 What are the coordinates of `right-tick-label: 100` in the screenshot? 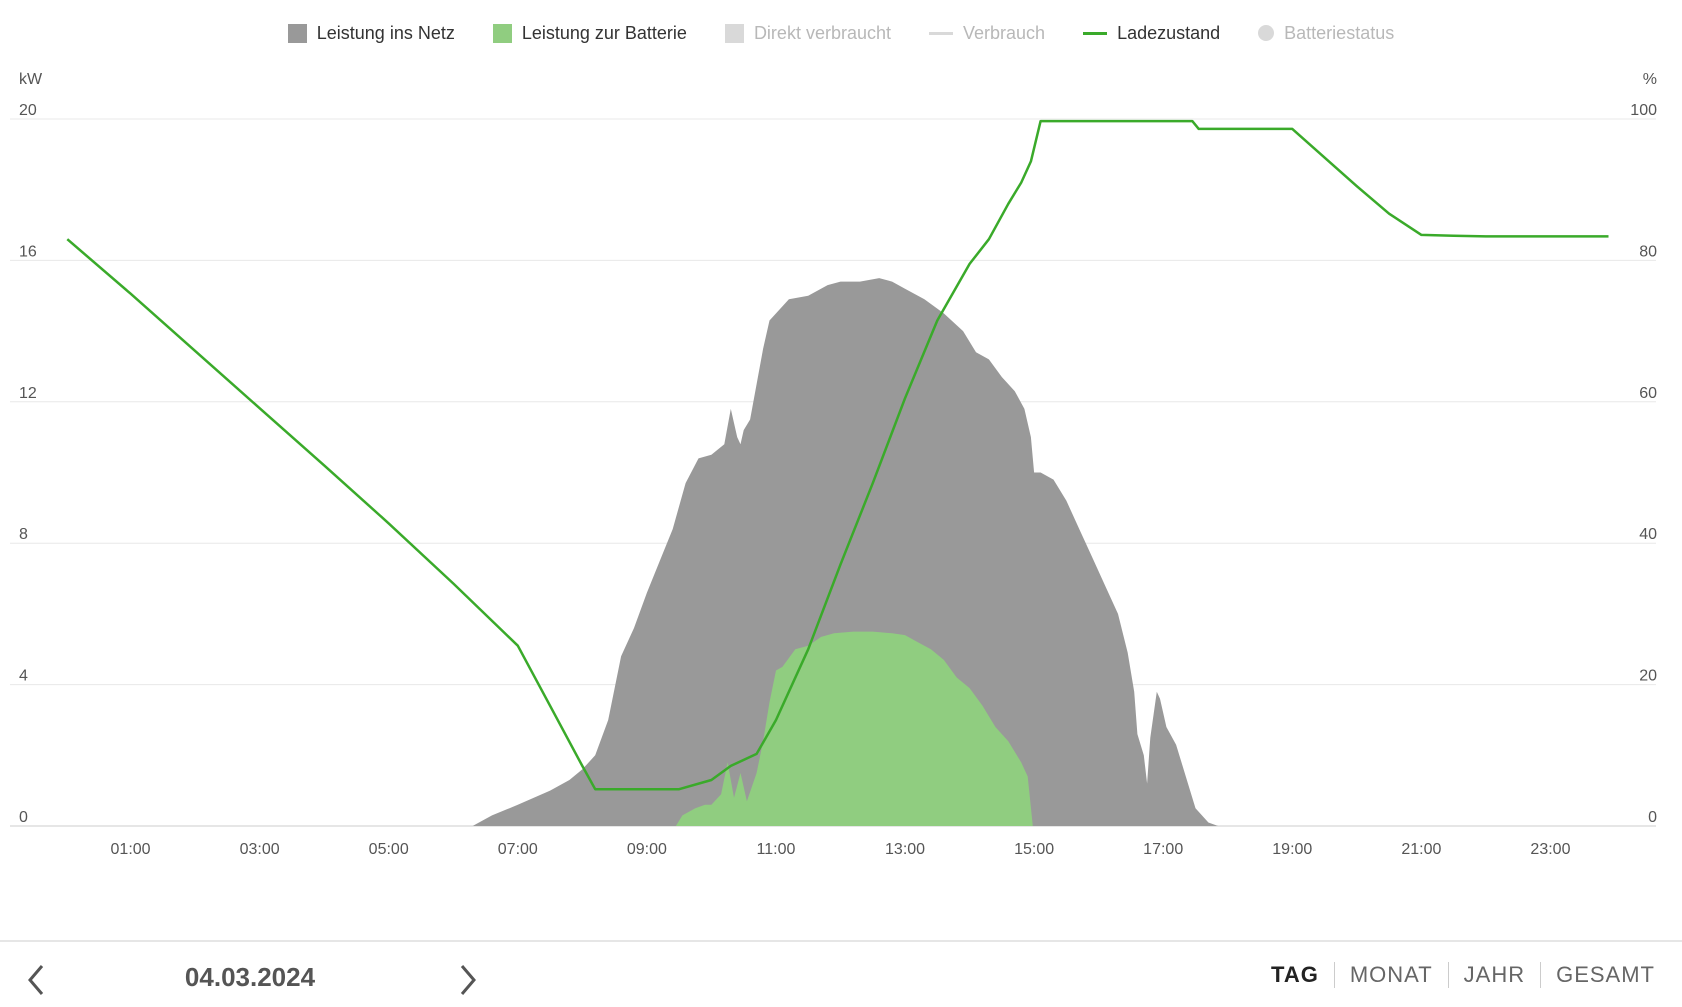 It's located at (1643, 110).